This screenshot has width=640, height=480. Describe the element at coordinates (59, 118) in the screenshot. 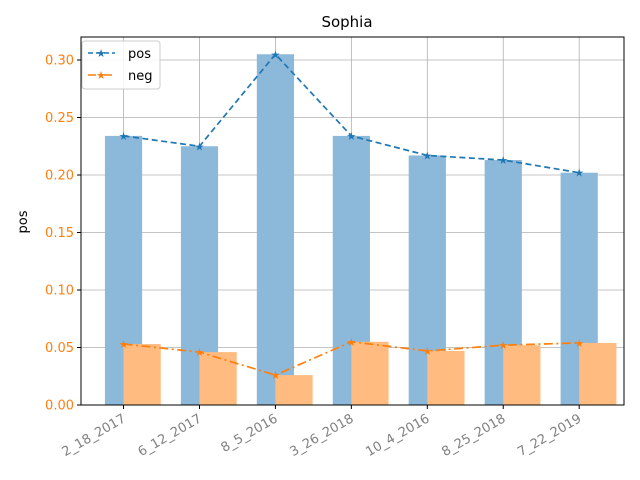

I see `y-tick-label: 0.25` at that location.